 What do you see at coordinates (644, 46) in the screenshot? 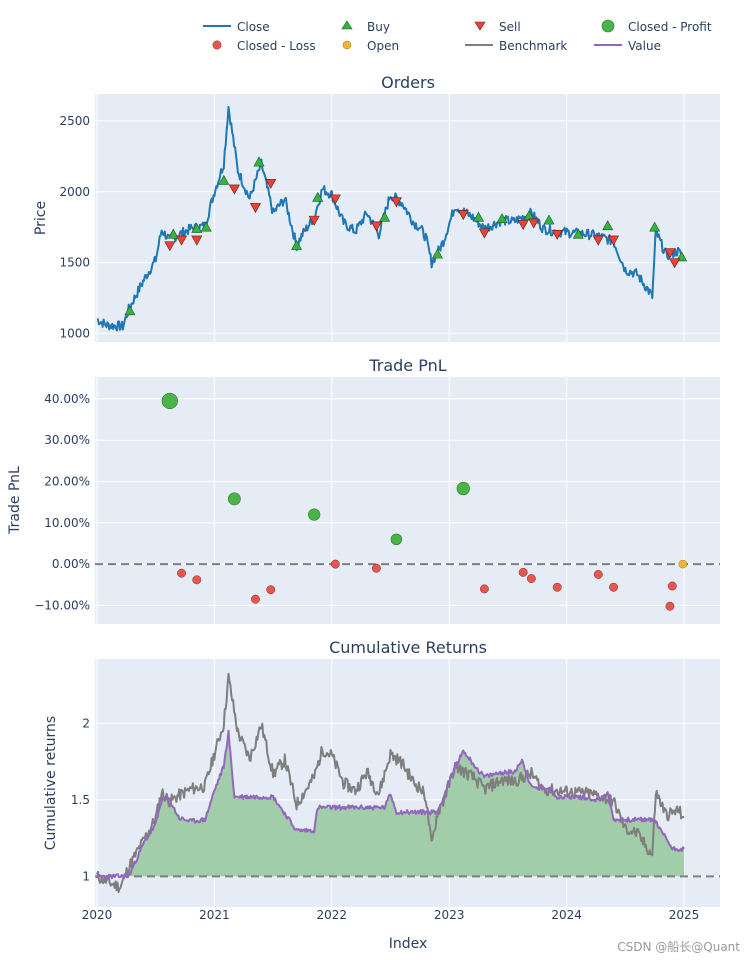
I see `legend-value-label: Value` at bounding box center [644, 46].